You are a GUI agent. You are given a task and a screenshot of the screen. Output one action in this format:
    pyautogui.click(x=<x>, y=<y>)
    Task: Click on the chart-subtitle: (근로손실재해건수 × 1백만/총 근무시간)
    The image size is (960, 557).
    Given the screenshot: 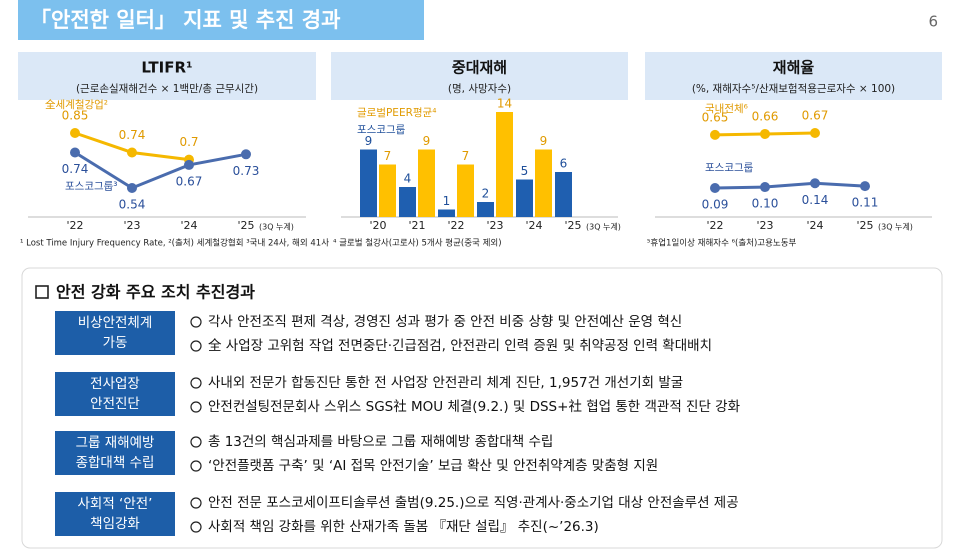 What is the action you would take?
    pyautogui.click(x=167, y=88)
    